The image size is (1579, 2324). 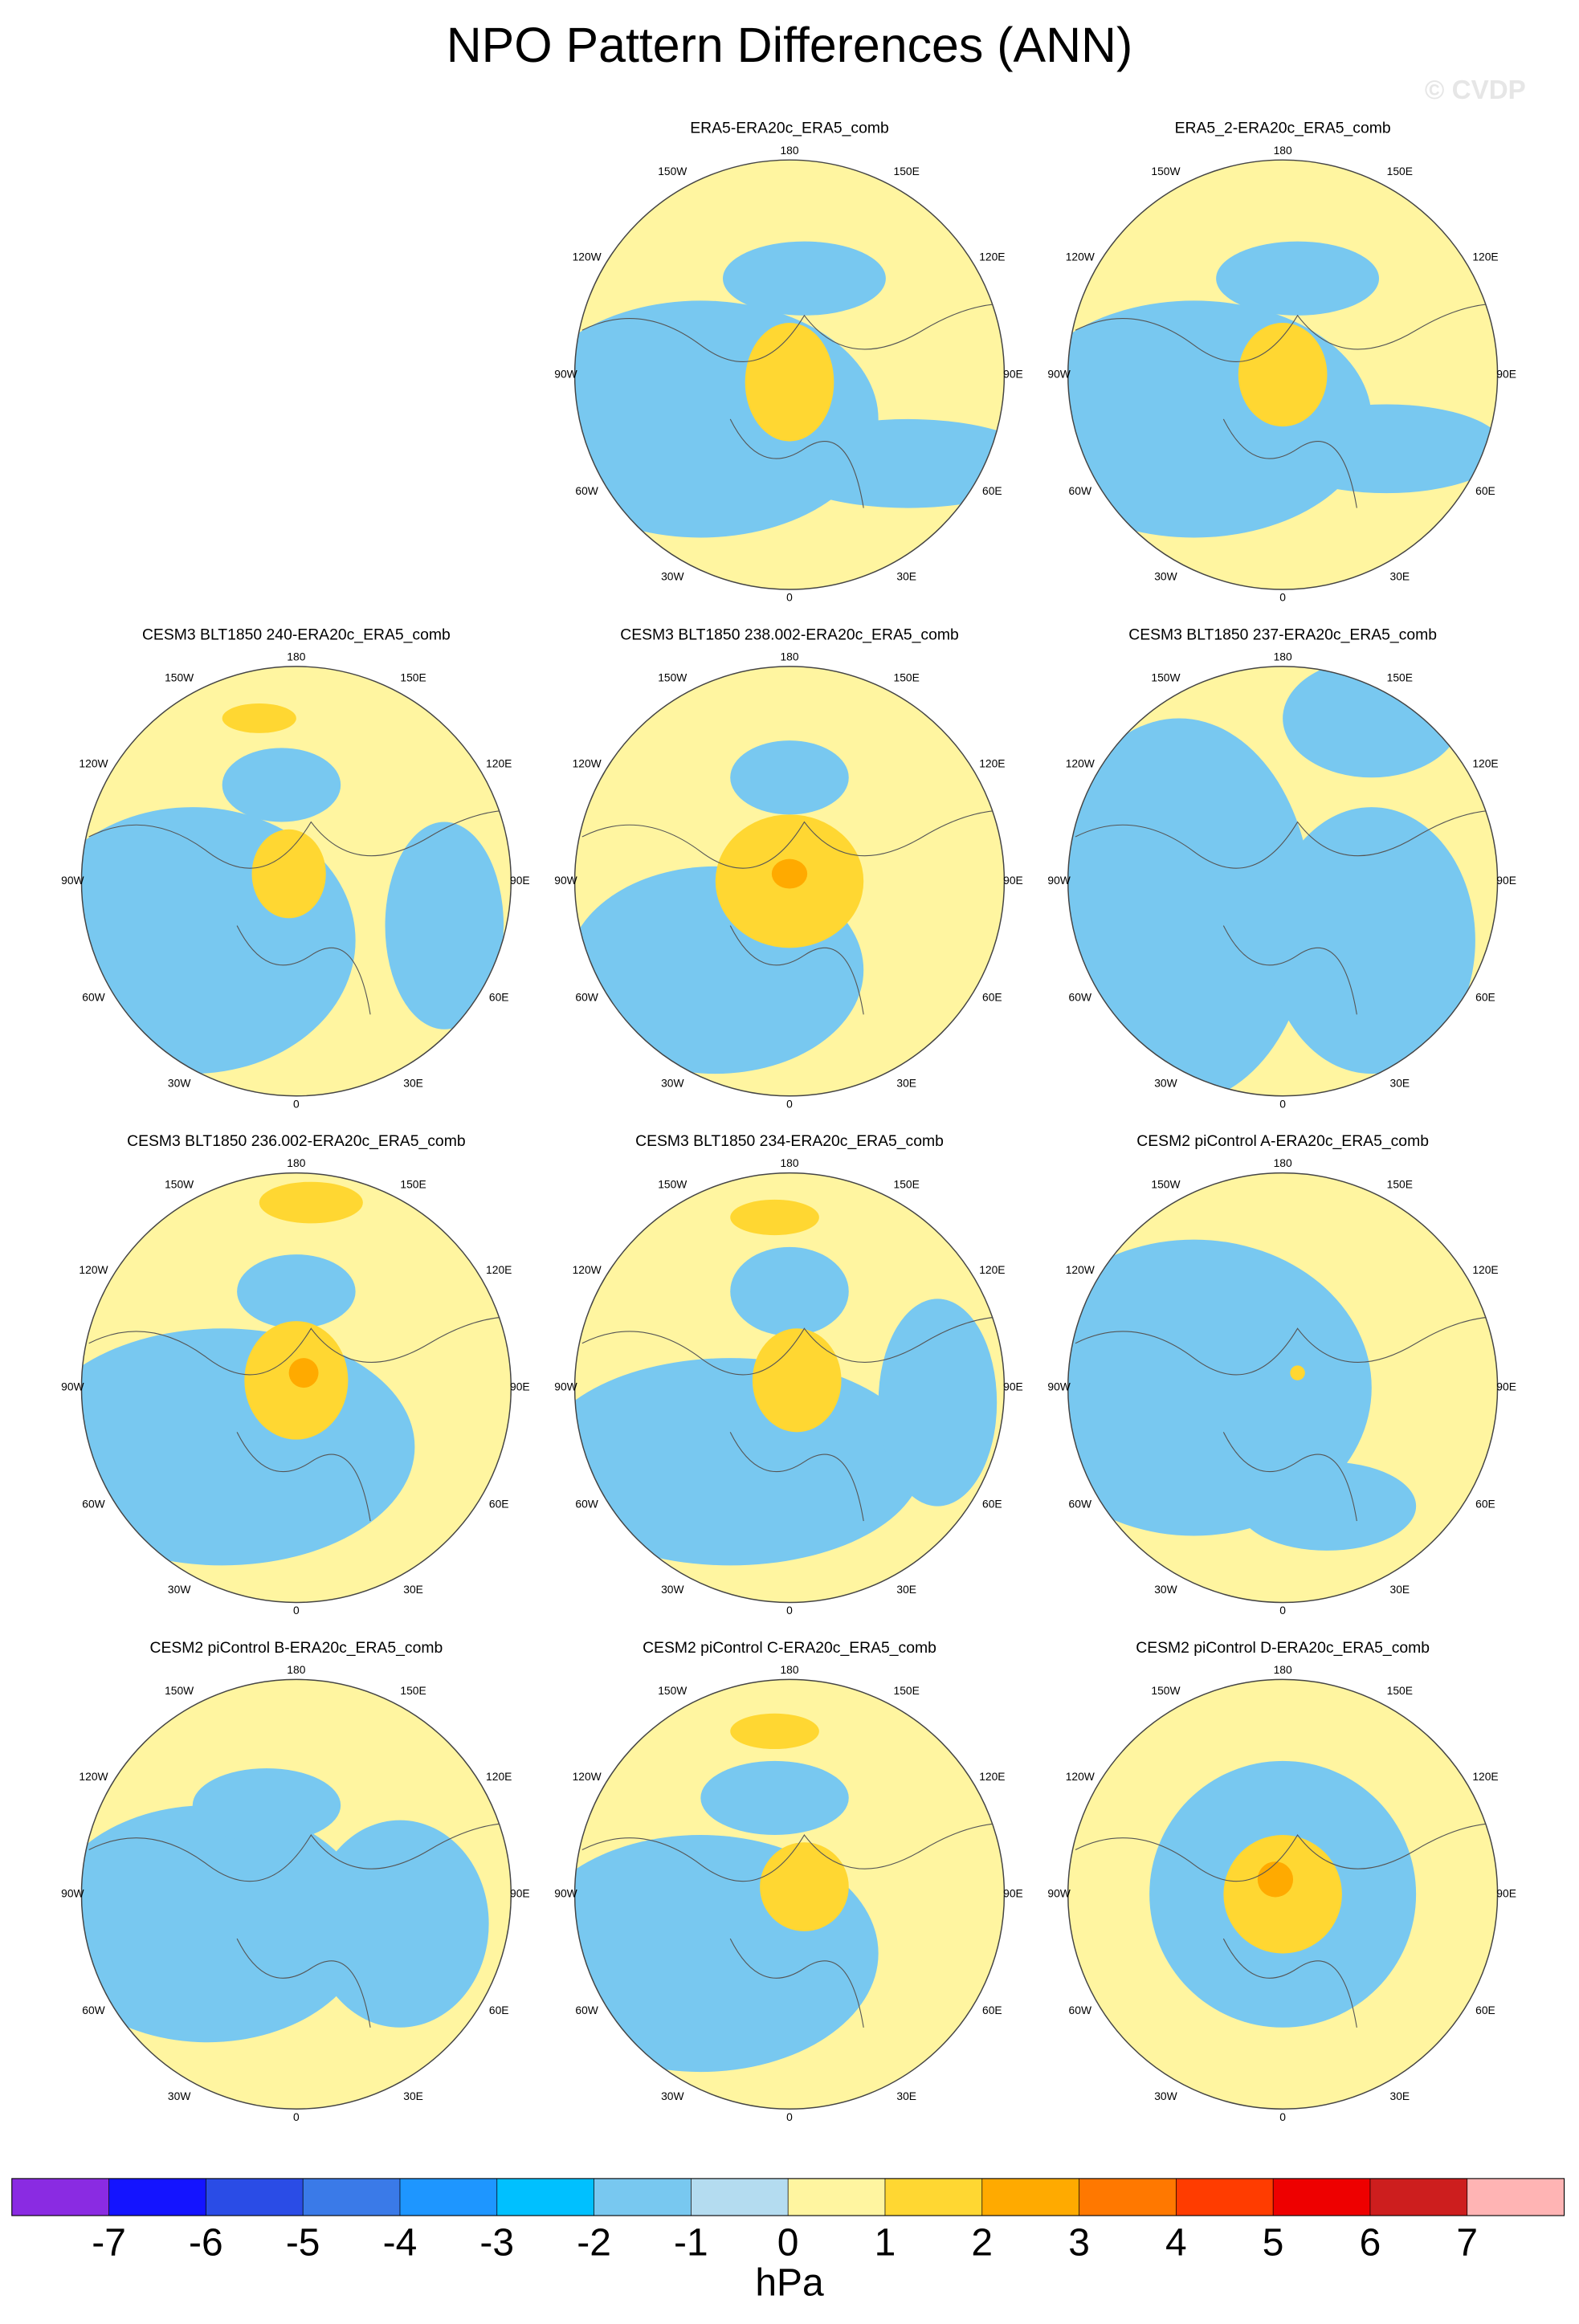 I want to click on colorbar-tick-label: 4, so click(x=1176, y=2244).